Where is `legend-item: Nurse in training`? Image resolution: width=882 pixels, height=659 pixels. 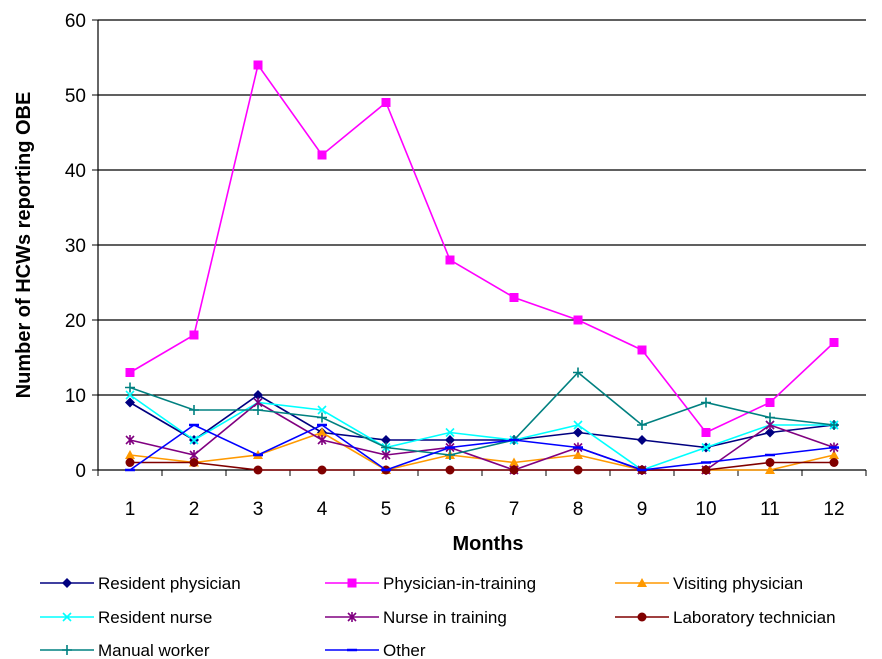
legend-item: Nurse in training is located at coordinates (416, 617).